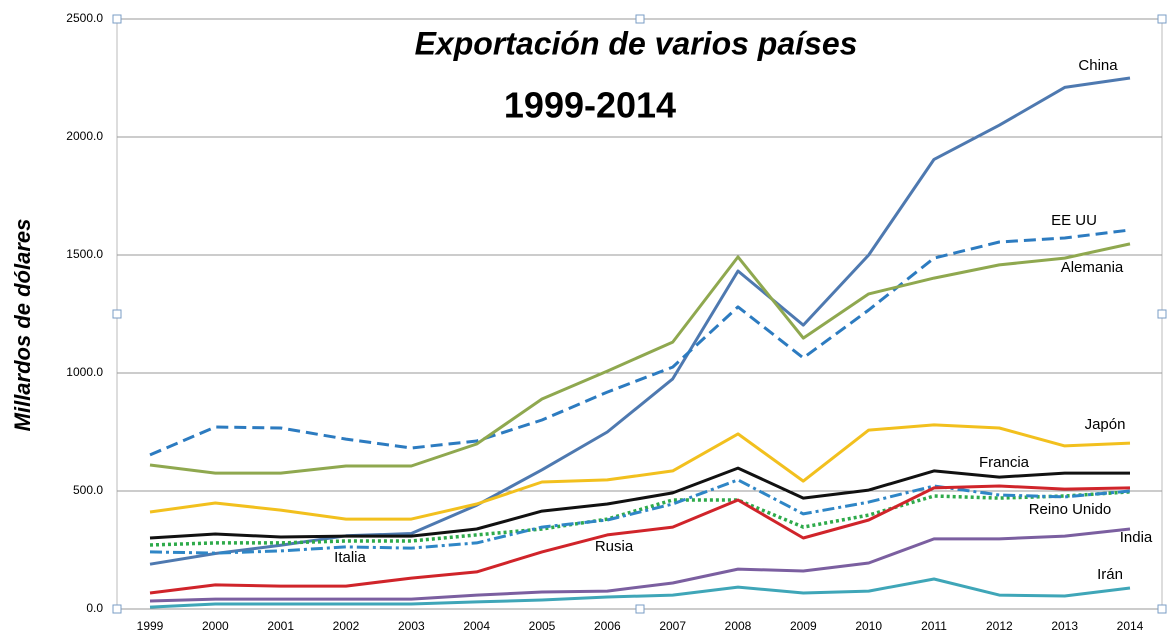 Image resolution: width=1169 pixels, height=636 pixels. What do you see at coordinates (1110, 574) in the screenshot?
I see `series-label: Irán` at bounding box center [1110, 574].